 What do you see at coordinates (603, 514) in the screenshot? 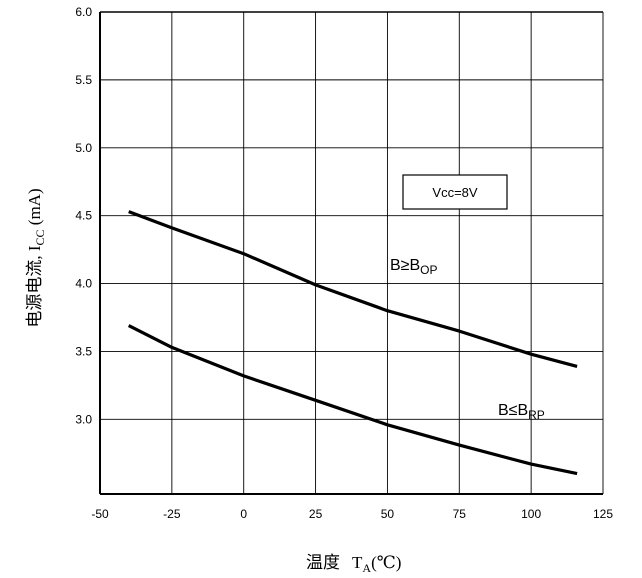
I see `x-tick-label: 125` at bounding box center [603, 514].